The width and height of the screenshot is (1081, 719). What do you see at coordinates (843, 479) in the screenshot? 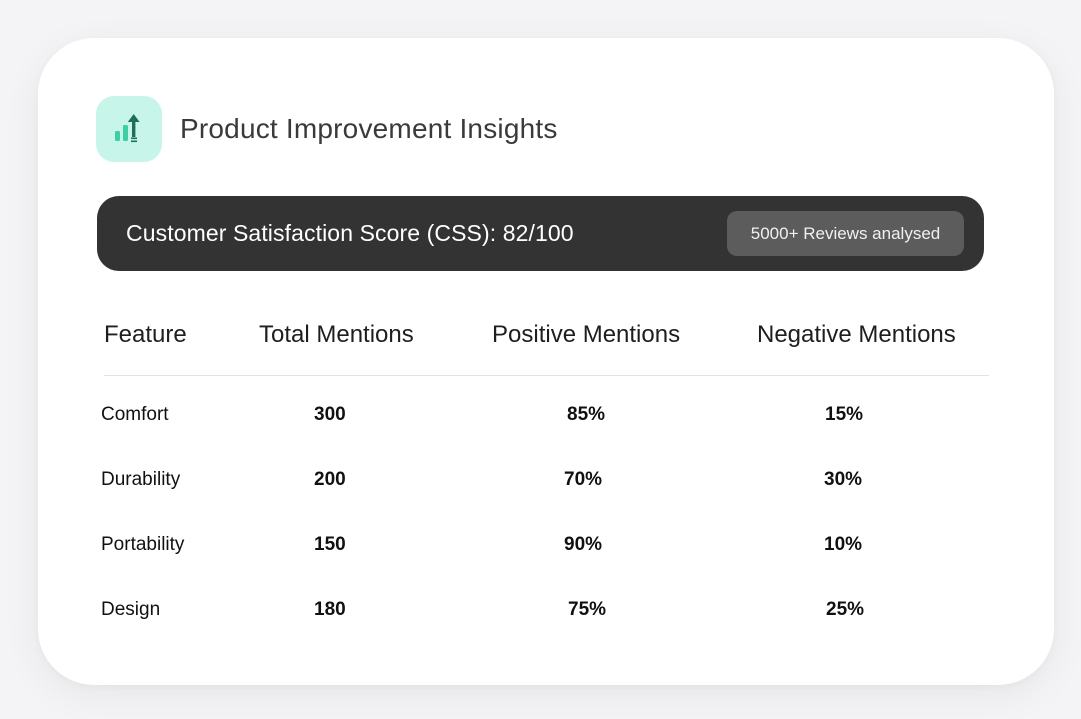
I see `negative-mentions-cell: 30%` at bounding box center [843, 479].